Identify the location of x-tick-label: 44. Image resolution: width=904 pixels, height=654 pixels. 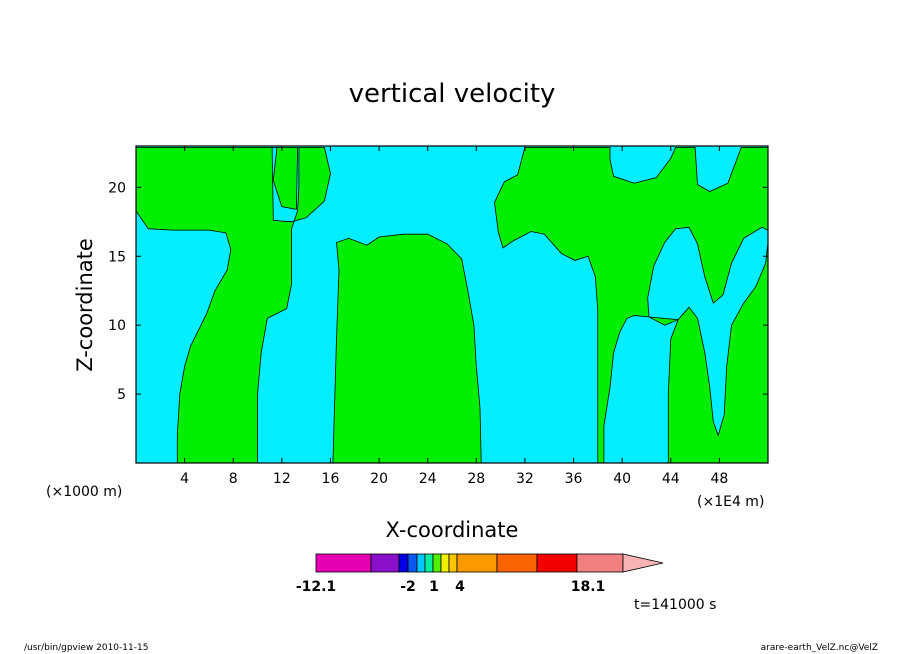
(671, 479).